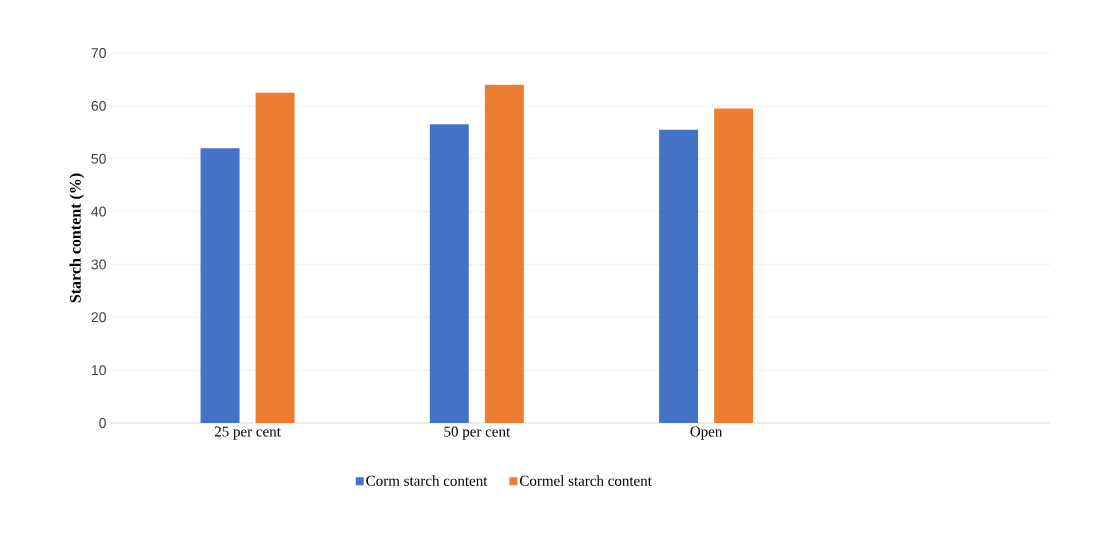 The image size is (1113, 538). What do you see at coordinates (477, 433) in the screenshot?
I see `x-tick-label: 50 per cent` at bounding box center [477, 433].